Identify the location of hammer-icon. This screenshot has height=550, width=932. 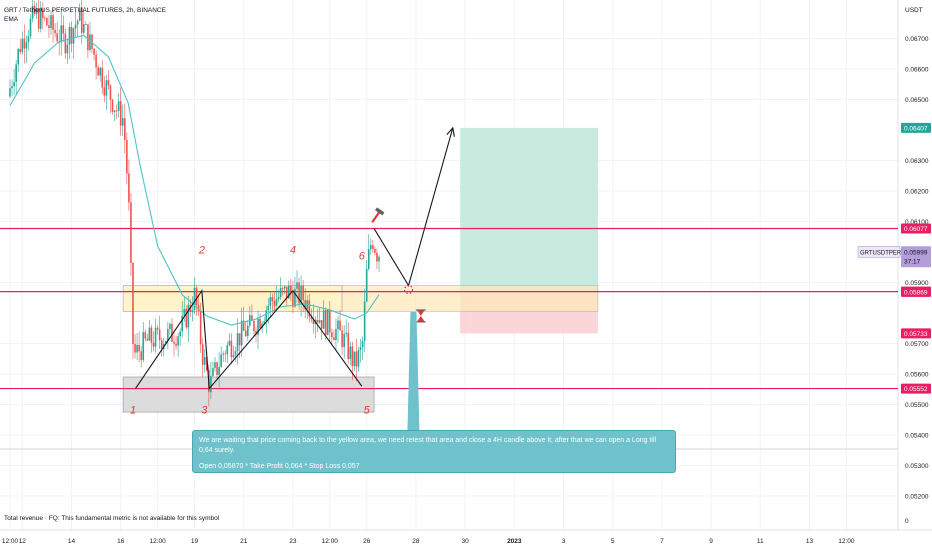
(378, 215).